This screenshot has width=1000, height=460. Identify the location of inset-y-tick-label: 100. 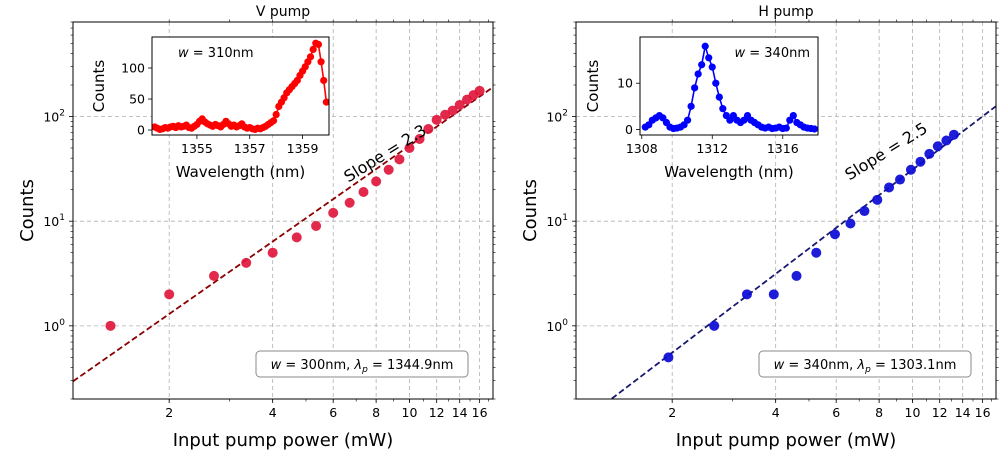
(133, 68).